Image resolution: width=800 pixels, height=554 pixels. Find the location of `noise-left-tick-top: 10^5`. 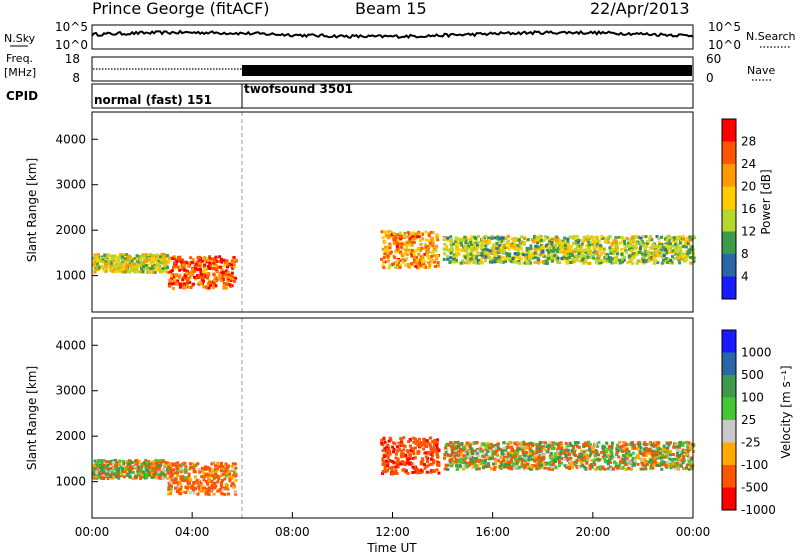

noise-left-tick-top: 10^5 is located at coordinates (71, 27).